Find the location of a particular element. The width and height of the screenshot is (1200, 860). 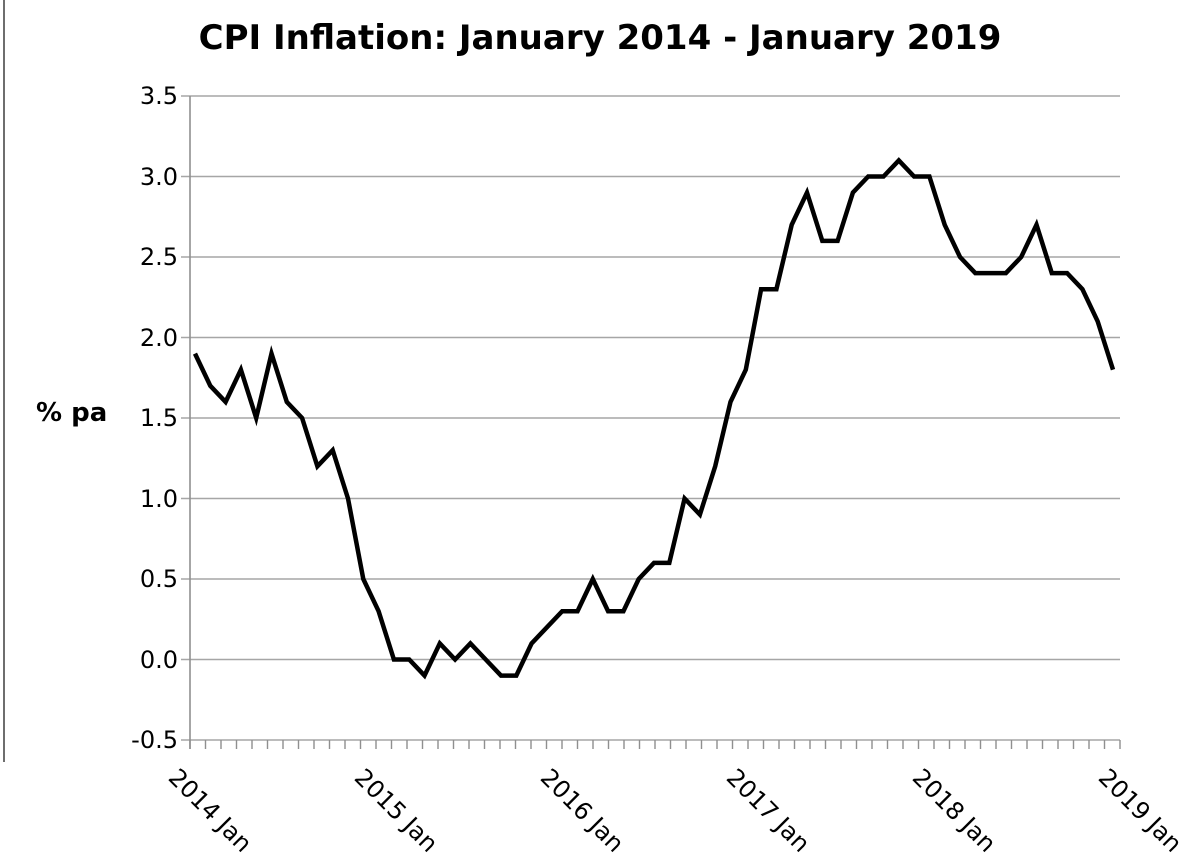

y-axis-title: % pa is located at coordinates (72, 413).